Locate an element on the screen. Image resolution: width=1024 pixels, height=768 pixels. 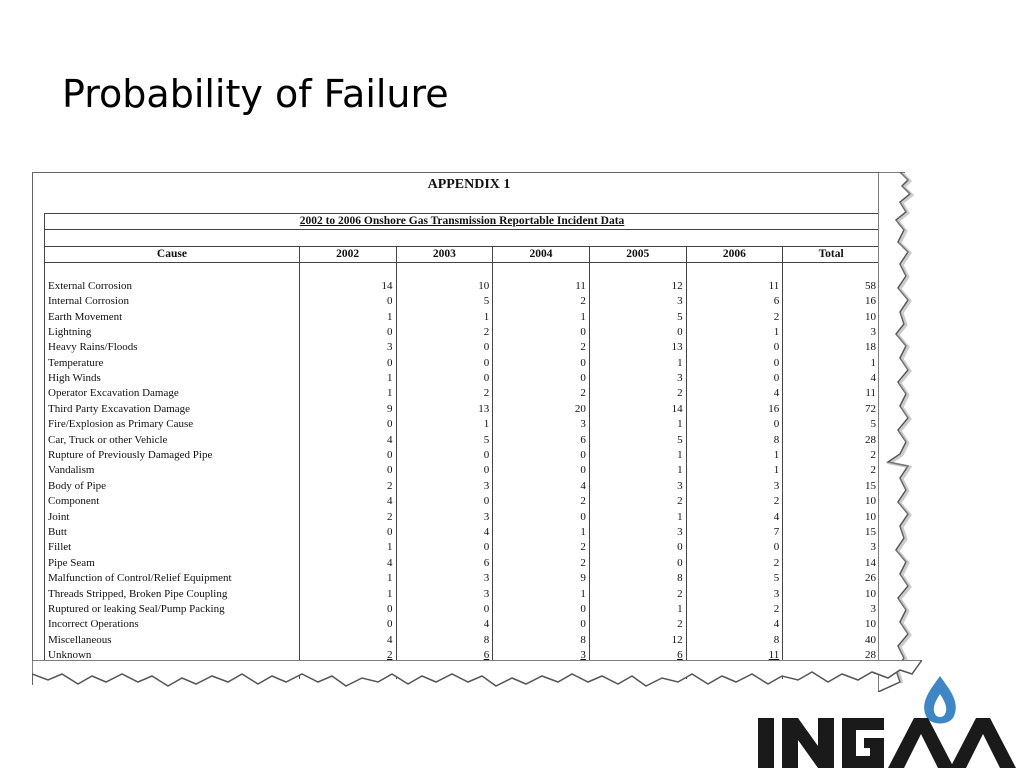
value-cell: 11 is located at coordinates (541, 286).